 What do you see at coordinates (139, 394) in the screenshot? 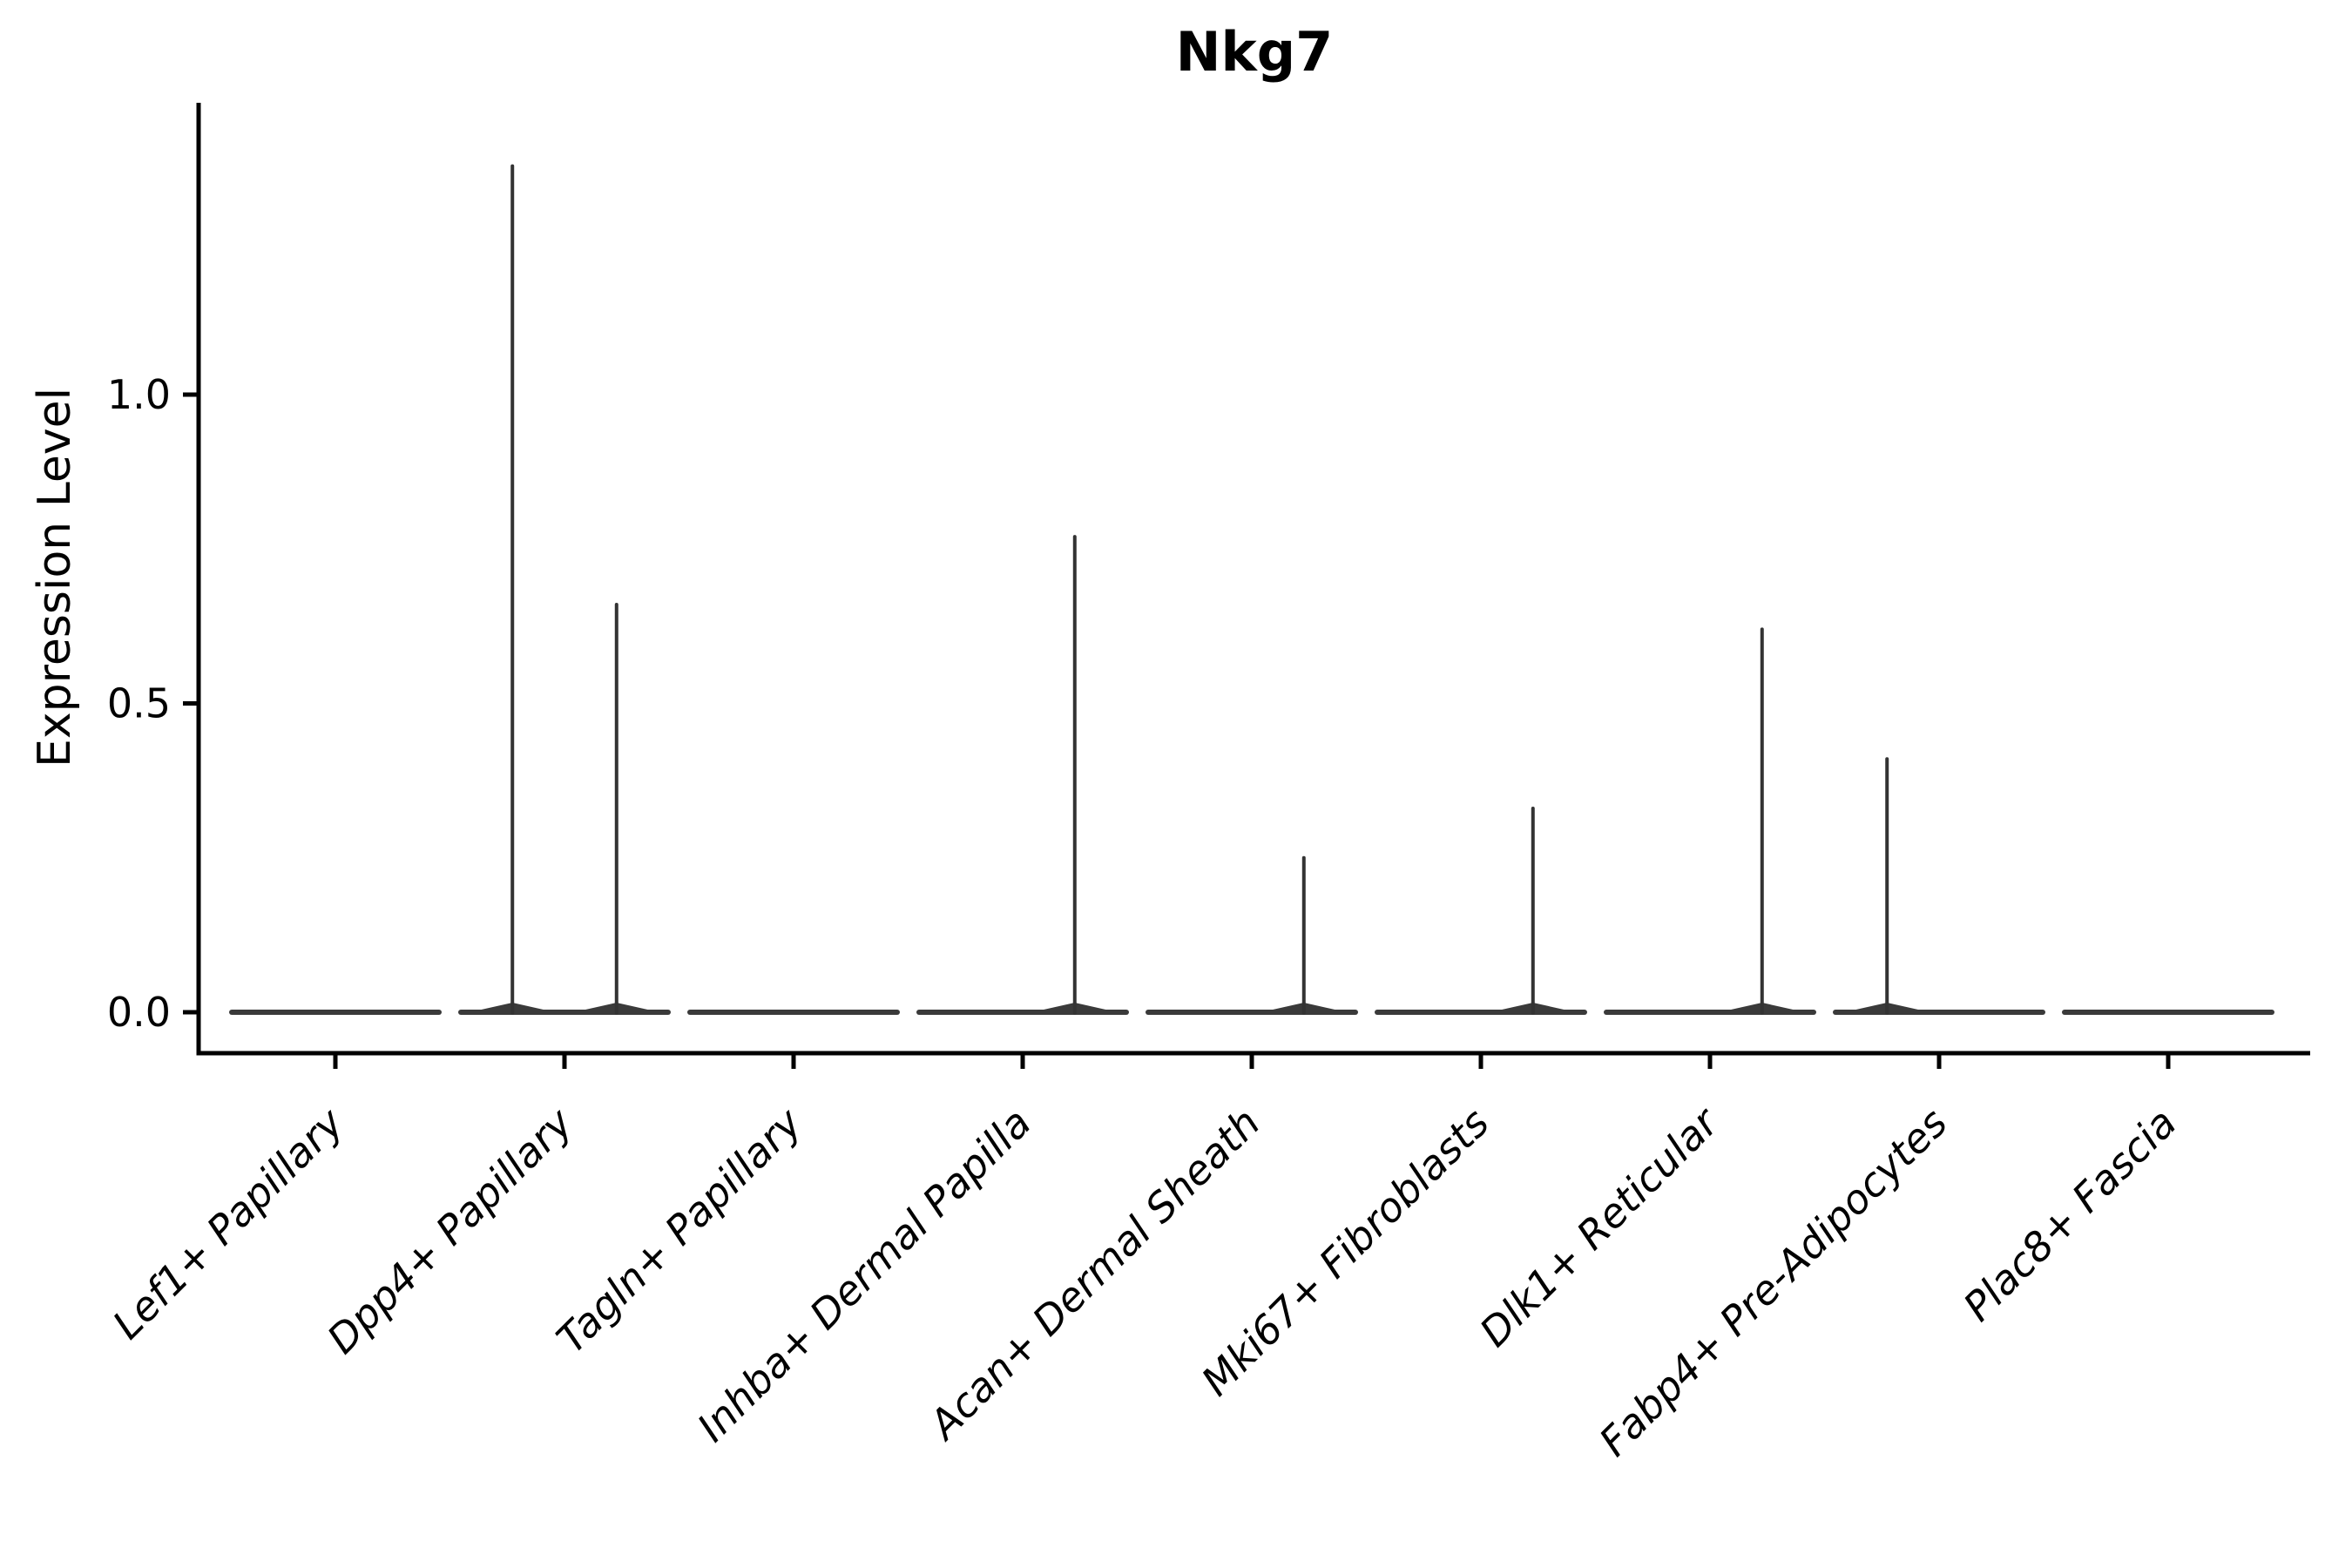
I see `y-tick-label: 1.0` at bounding box center [139, 394].